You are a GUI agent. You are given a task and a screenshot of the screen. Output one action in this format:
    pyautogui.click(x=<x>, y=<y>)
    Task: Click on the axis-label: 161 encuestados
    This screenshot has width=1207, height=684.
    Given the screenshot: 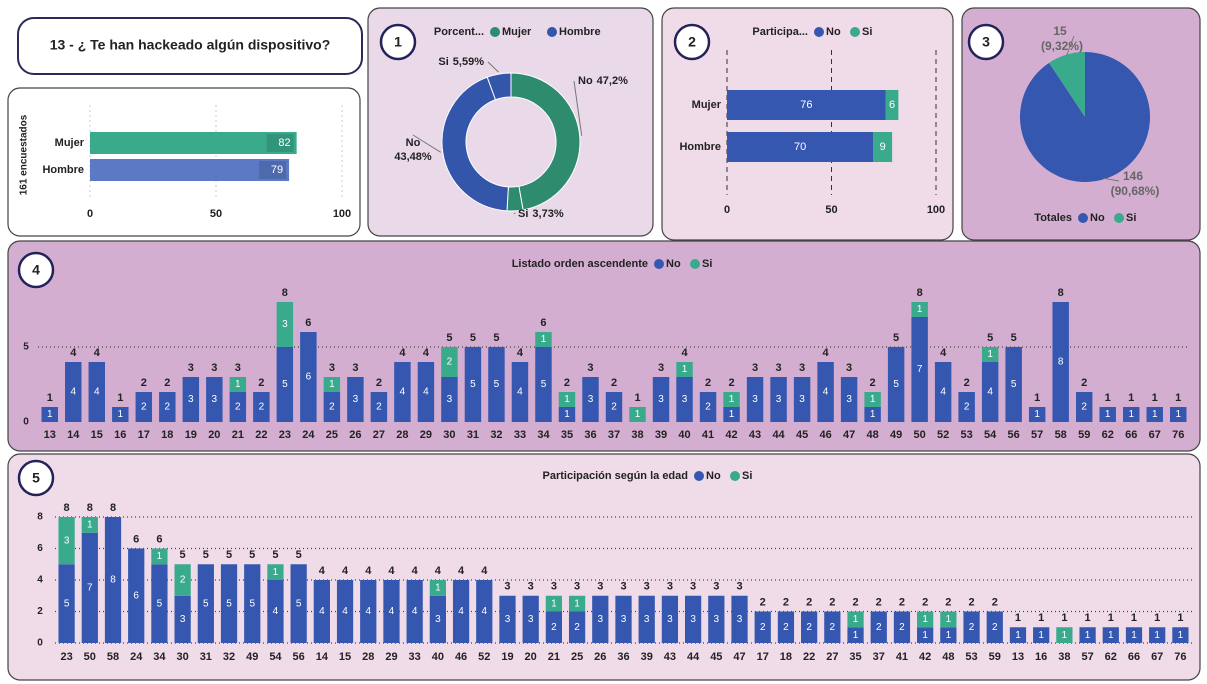 What is the action you would take?
    pyautogui.click(x=24, y=154)
    